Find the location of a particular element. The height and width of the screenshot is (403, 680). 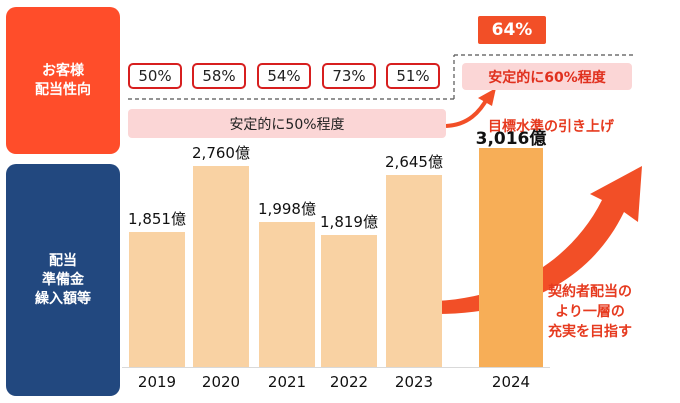

bar-2022 is located at coordinates (349, 300).